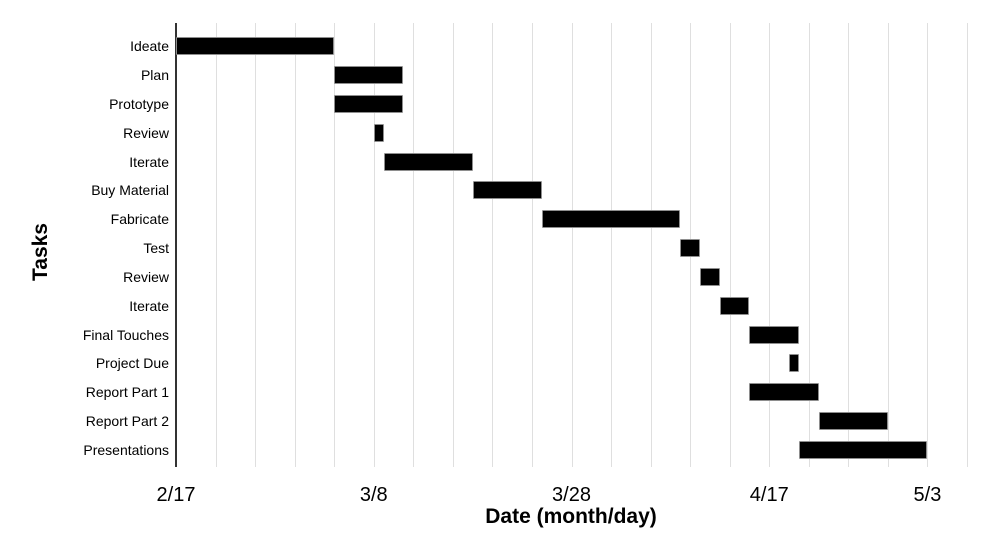 This screenshot has width=1000, height=554. Describe the element at coordinates (139, 219) in the screenshot. I see `task-label: Fabricate` at that location.